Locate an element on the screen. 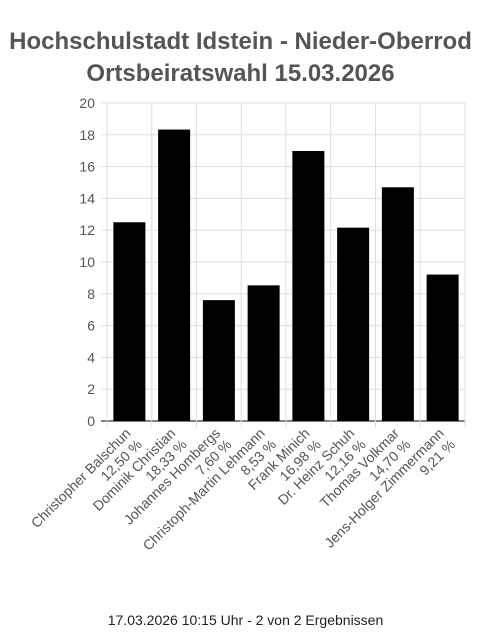 This screenshot has height=639, width=481. y-tick-label: 4 is located at coordinates (91, 357).